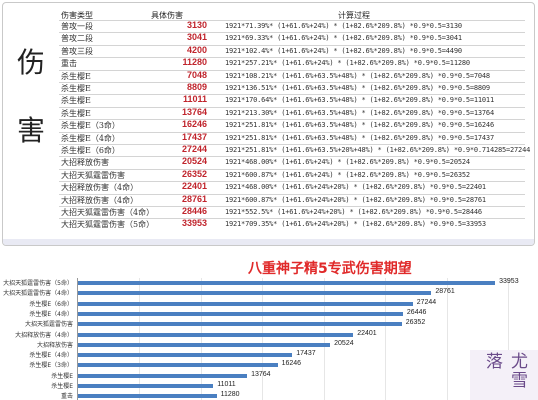  I want to click on y-axis-line, so click(77, 339).